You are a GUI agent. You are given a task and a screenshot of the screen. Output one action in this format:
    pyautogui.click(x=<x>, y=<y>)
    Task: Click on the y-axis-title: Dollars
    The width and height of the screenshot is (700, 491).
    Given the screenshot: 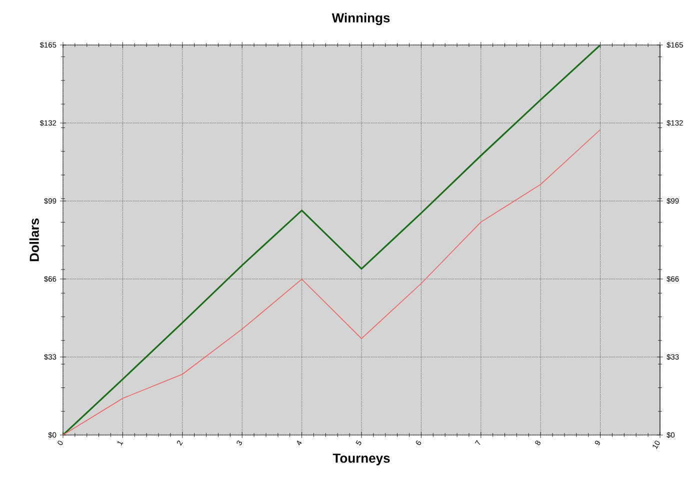 What is the action you would take?
    pyautogui.click(x=34, y=240)
    